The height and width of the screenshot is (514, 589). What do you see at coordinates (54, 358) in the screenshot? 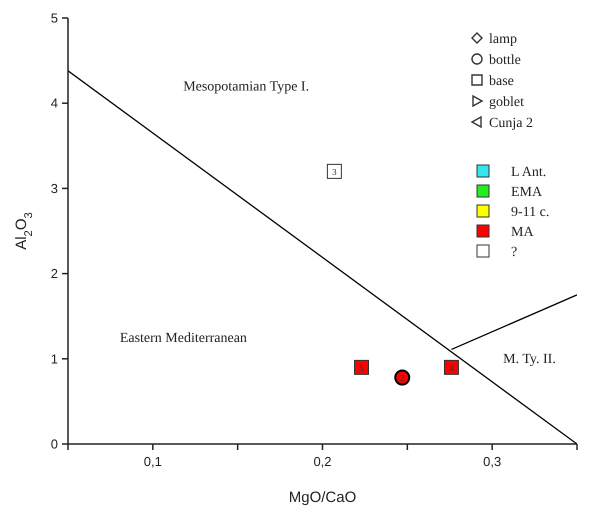
I see `y-tick-label: 1` at bounding box center [54, 358].